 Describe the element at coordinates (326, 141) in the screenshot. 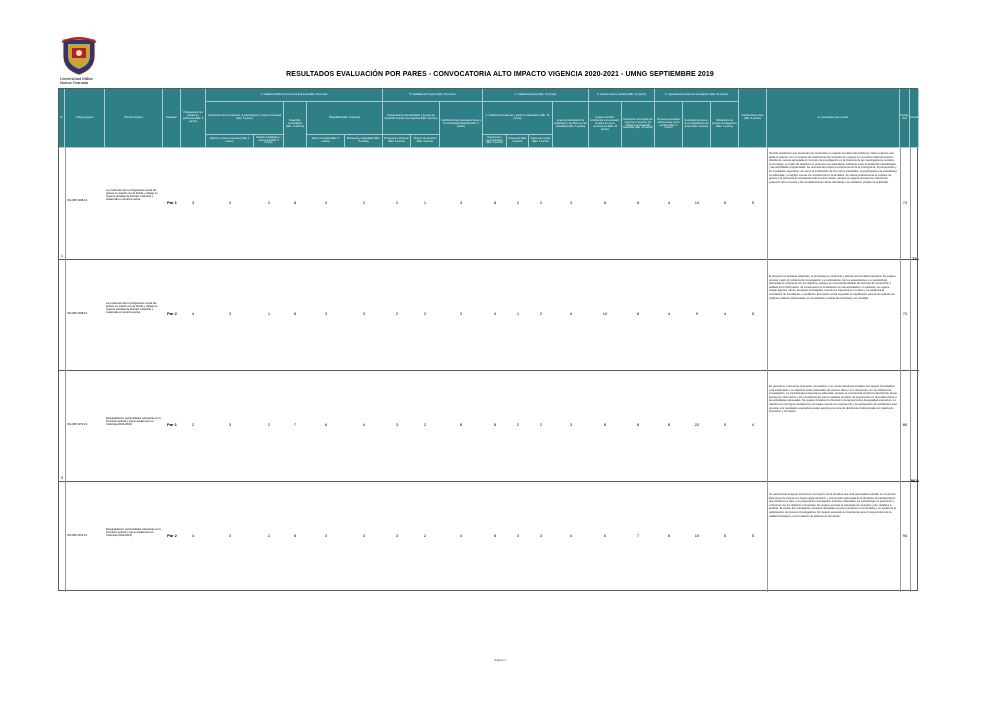

I see `col-header-a4a: Marco conceptual (Máx. 5 puntos)` at that location.